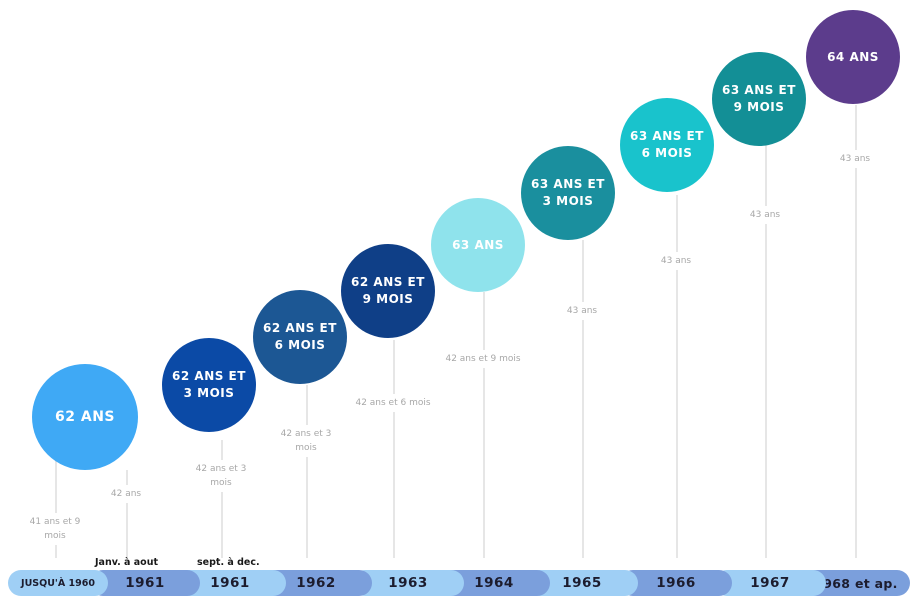 This screenshot has height=598, width=917. I want to click on age-circle: 62 ANS ET 9 MOIS, so click(388, 291).